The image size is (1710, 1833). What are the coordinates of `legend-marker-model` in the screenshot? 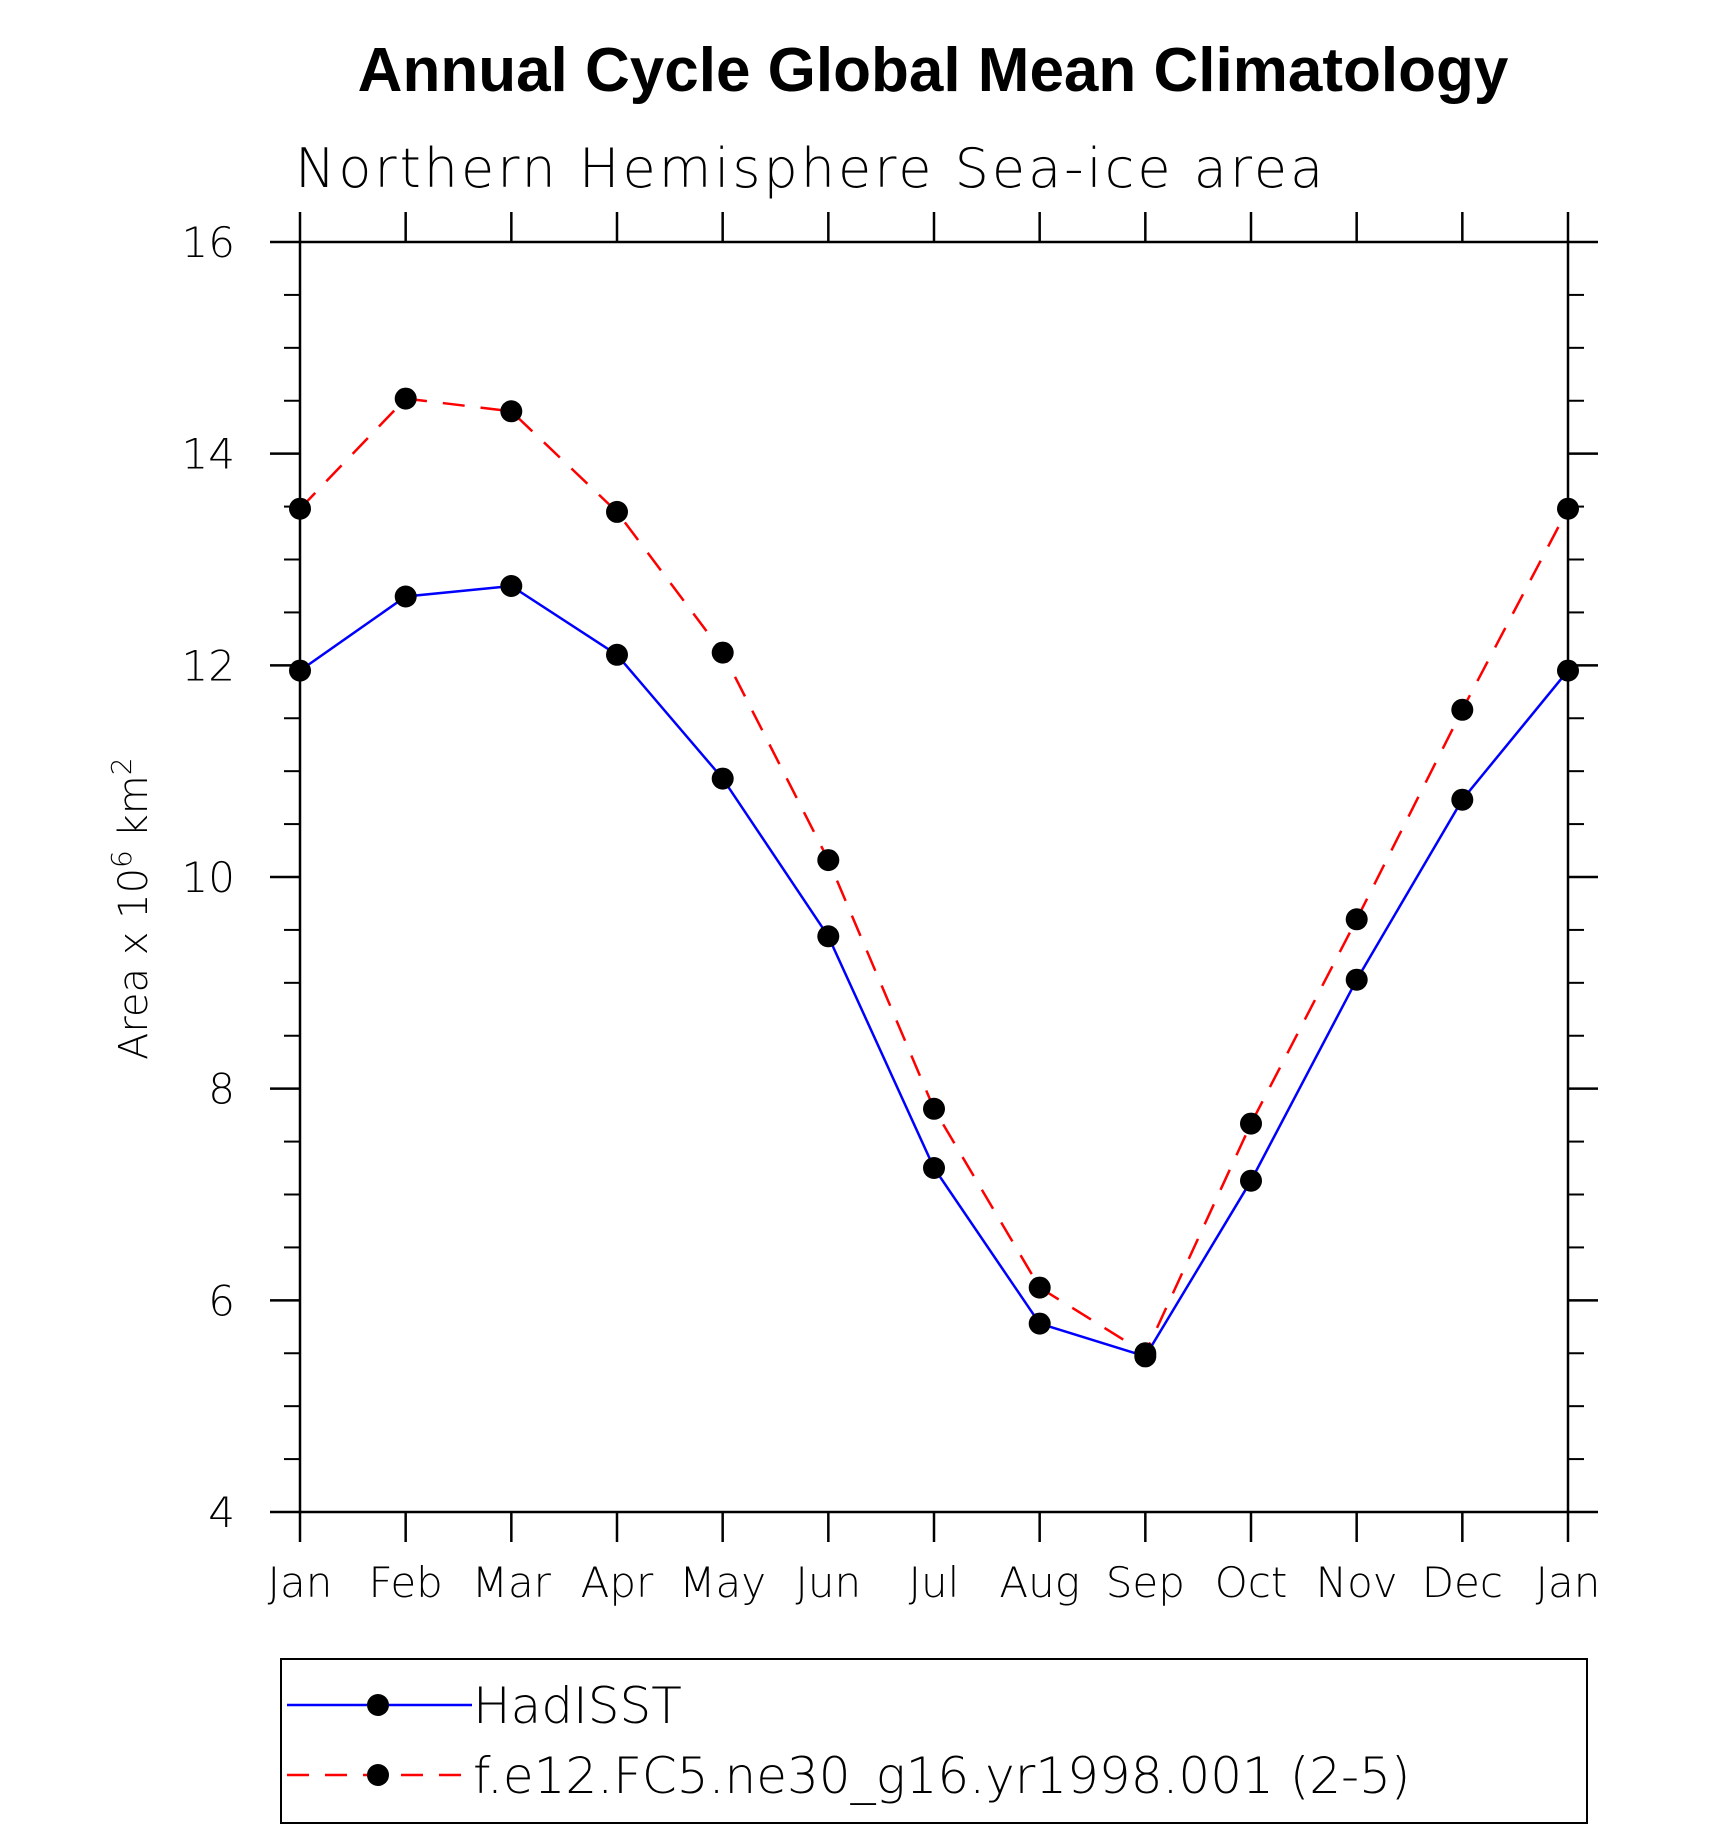 It's located at (378, 1775).